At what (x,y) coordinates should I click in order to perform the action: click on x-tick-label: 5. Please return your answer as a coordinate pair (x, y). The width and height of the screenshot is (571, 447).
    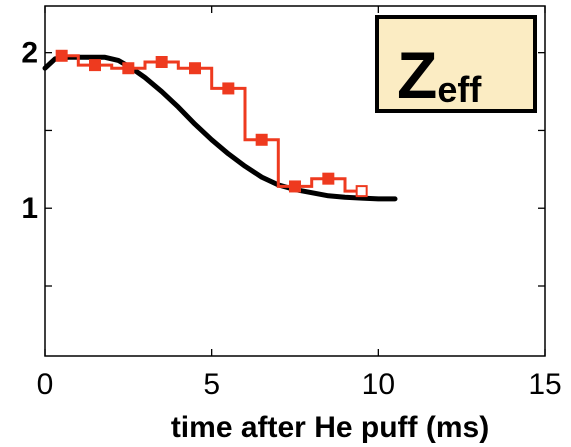
    Looking at the image, I should click on (211, 384).